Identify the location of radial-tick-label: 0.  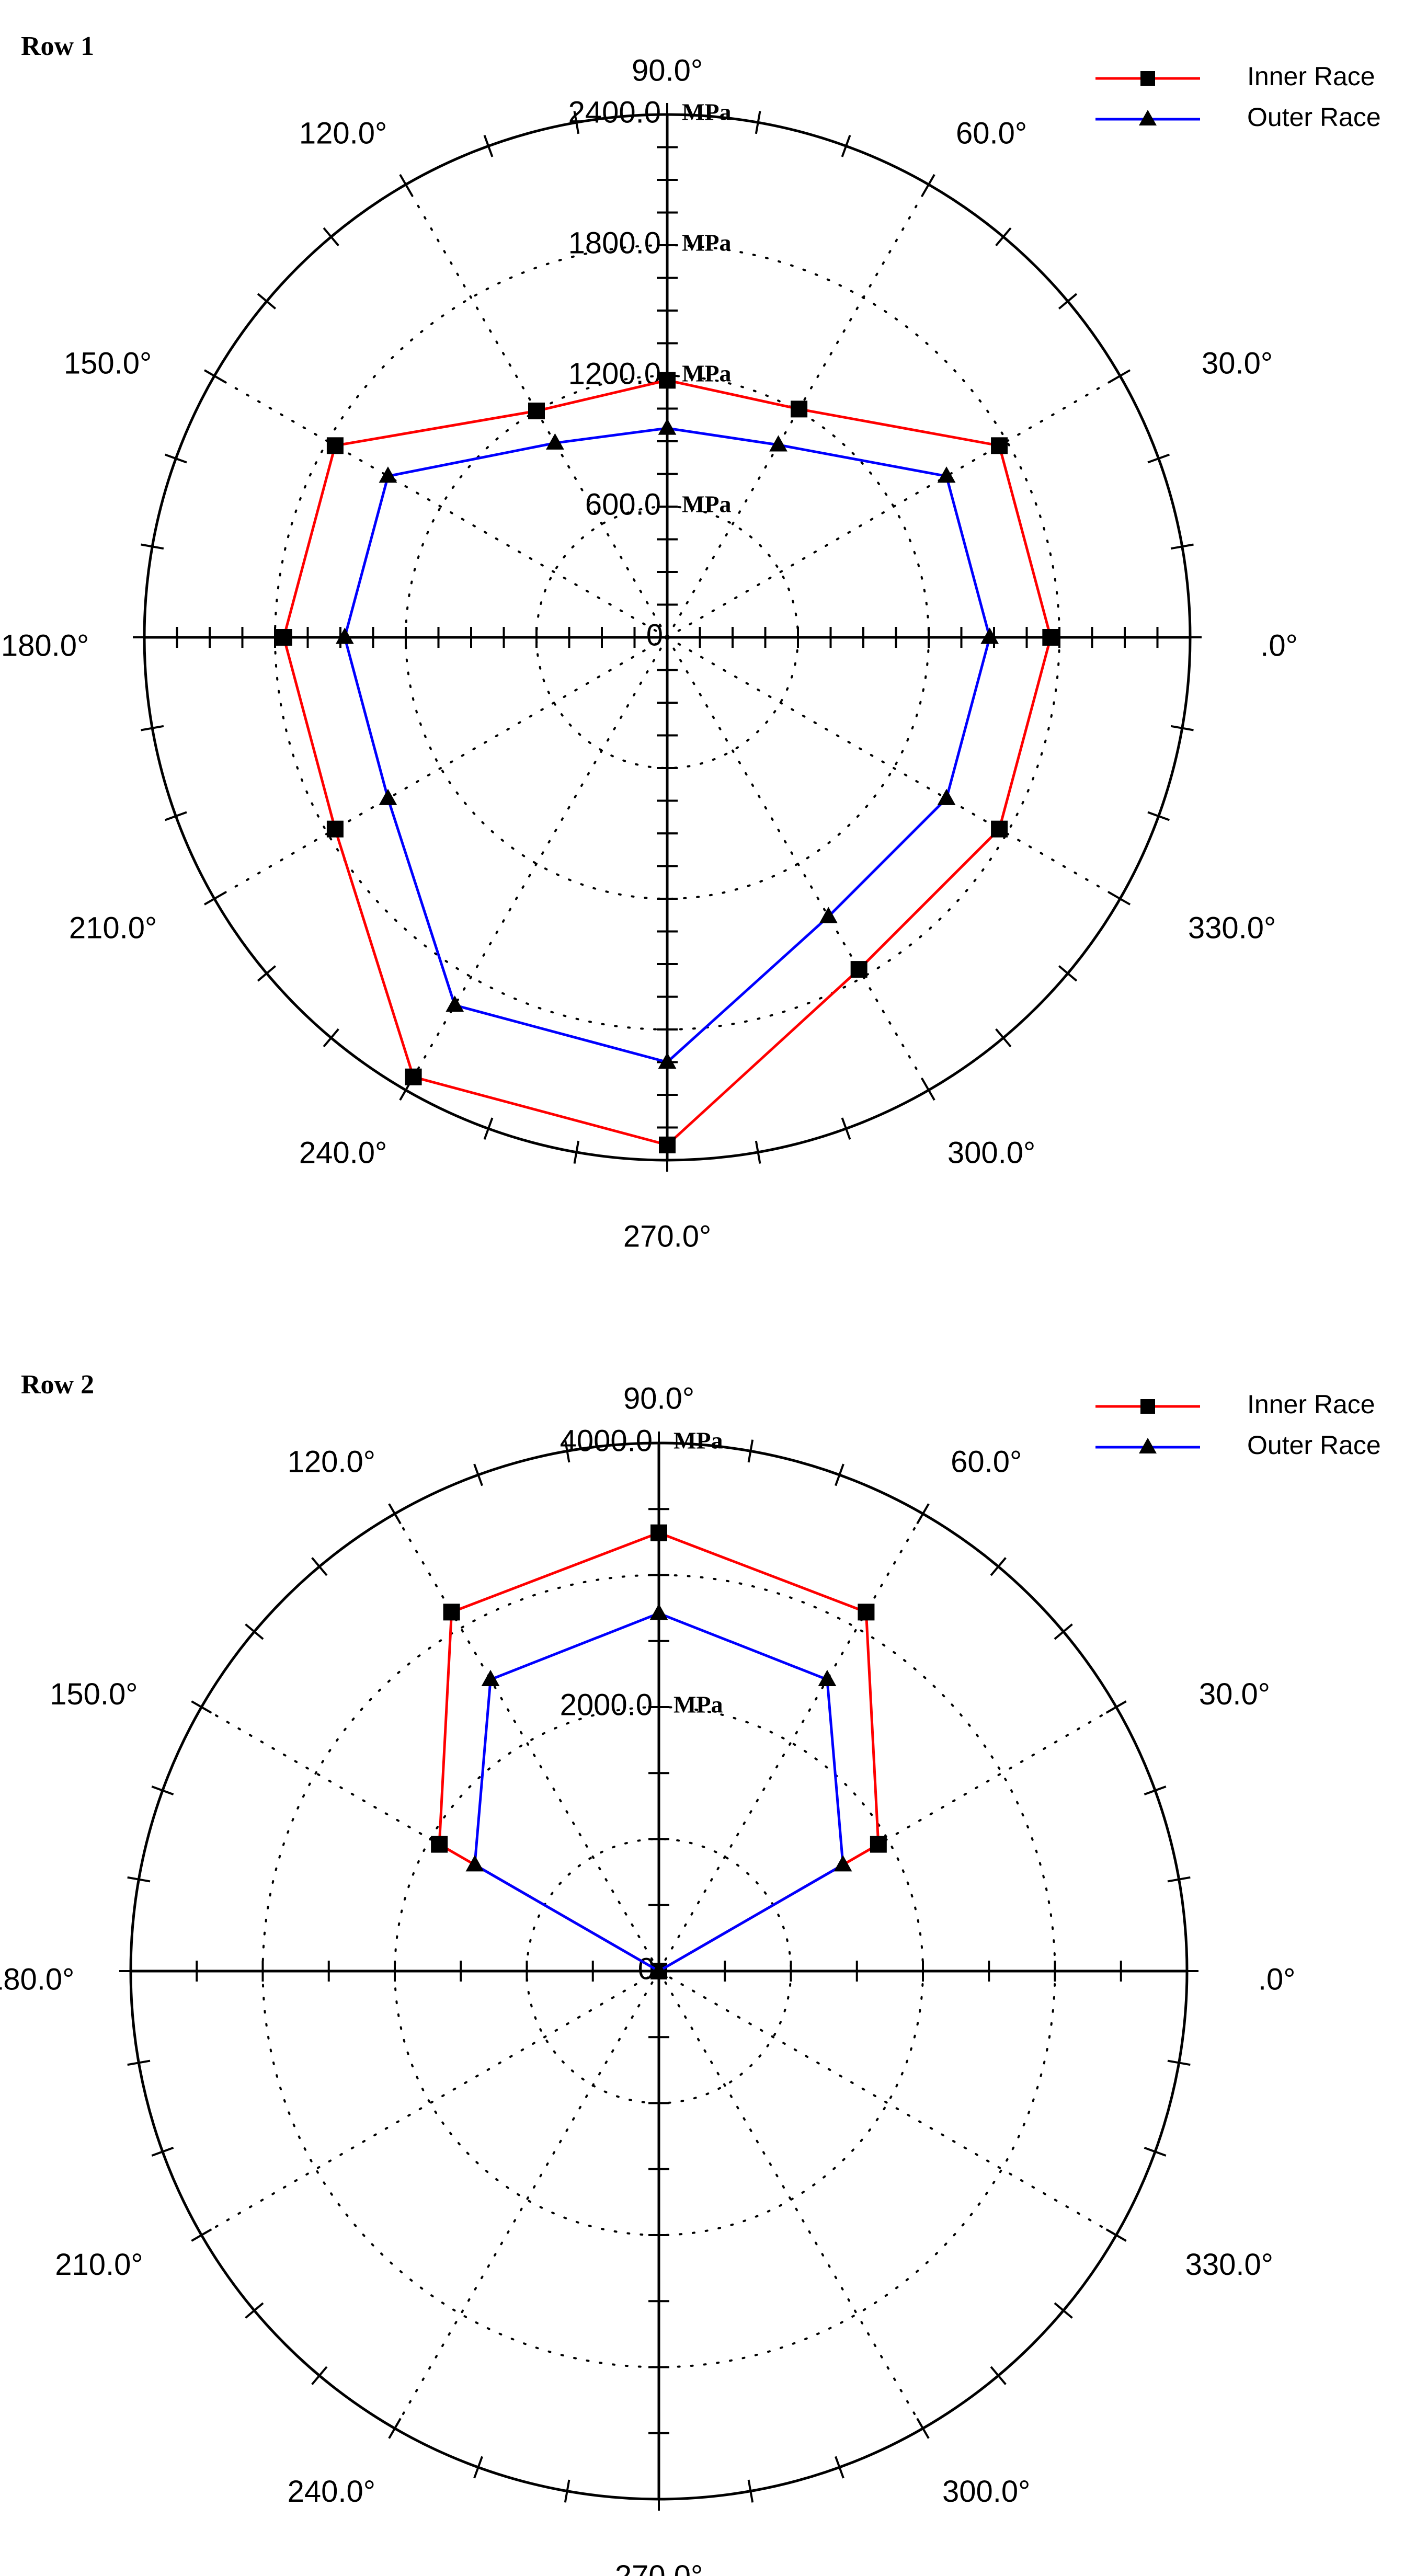
(654, 635).